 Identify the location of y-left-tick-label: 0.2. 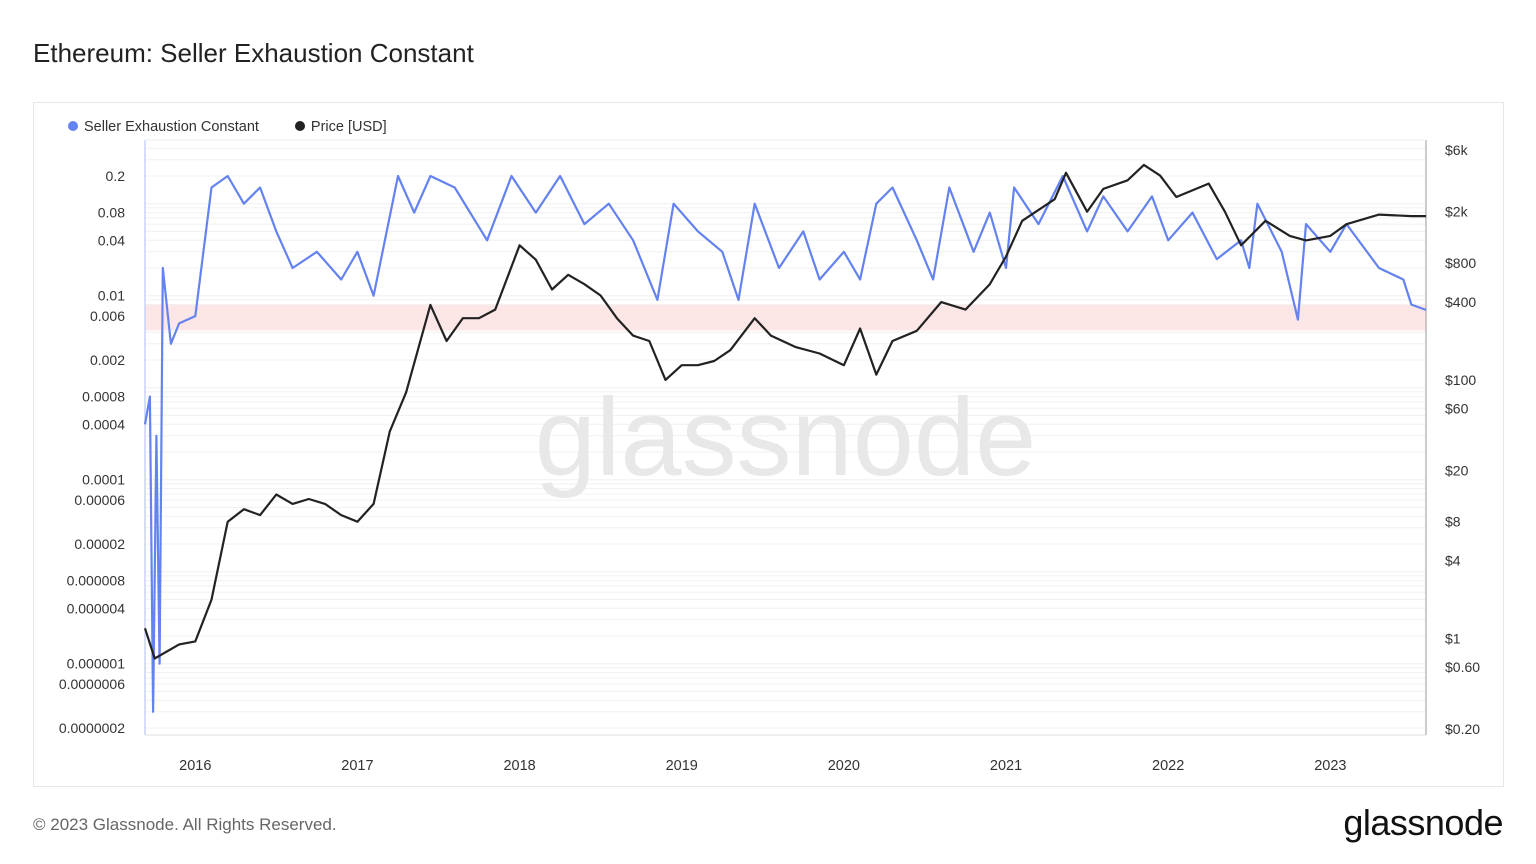
(116, 176).